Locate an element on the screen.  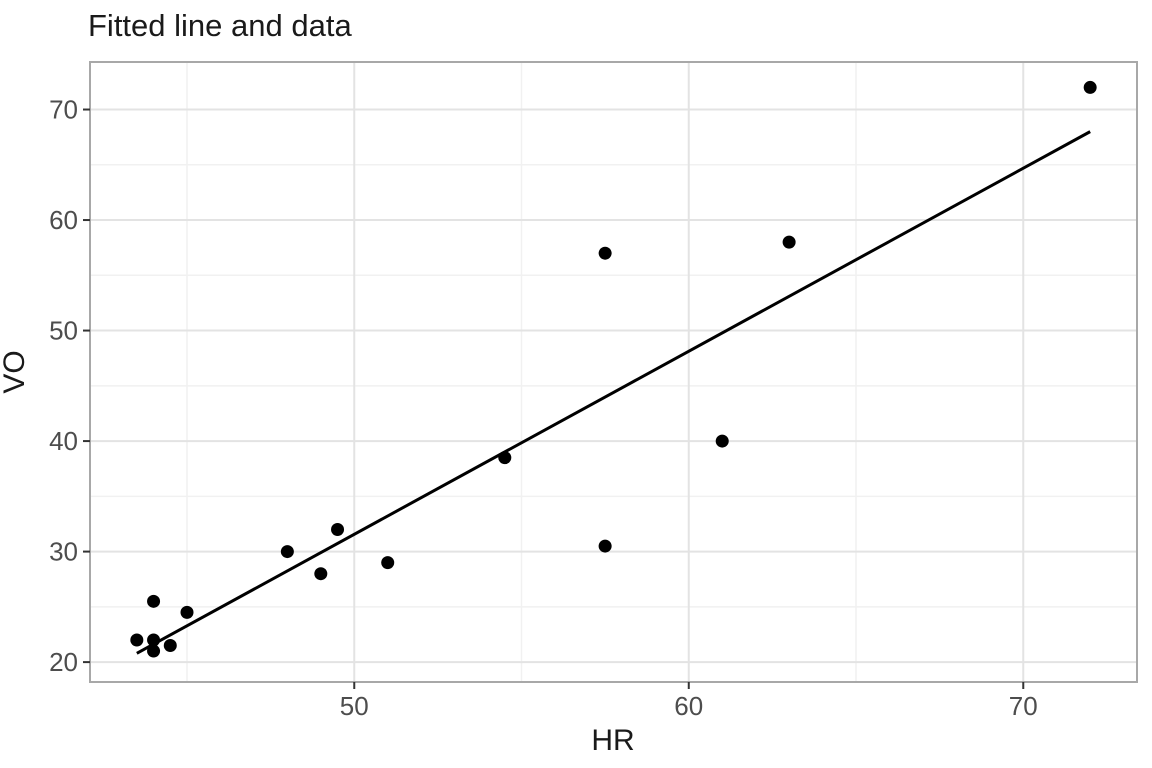
y-axis-title: VO is located at coordinates (15, 371).